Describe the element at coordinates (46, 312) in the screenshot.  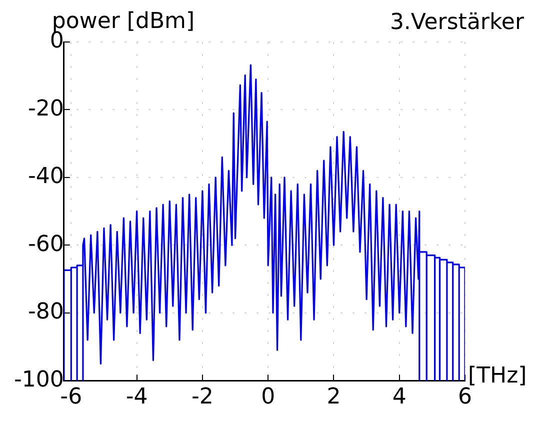
I see `y-tick-label: -80` at that location.